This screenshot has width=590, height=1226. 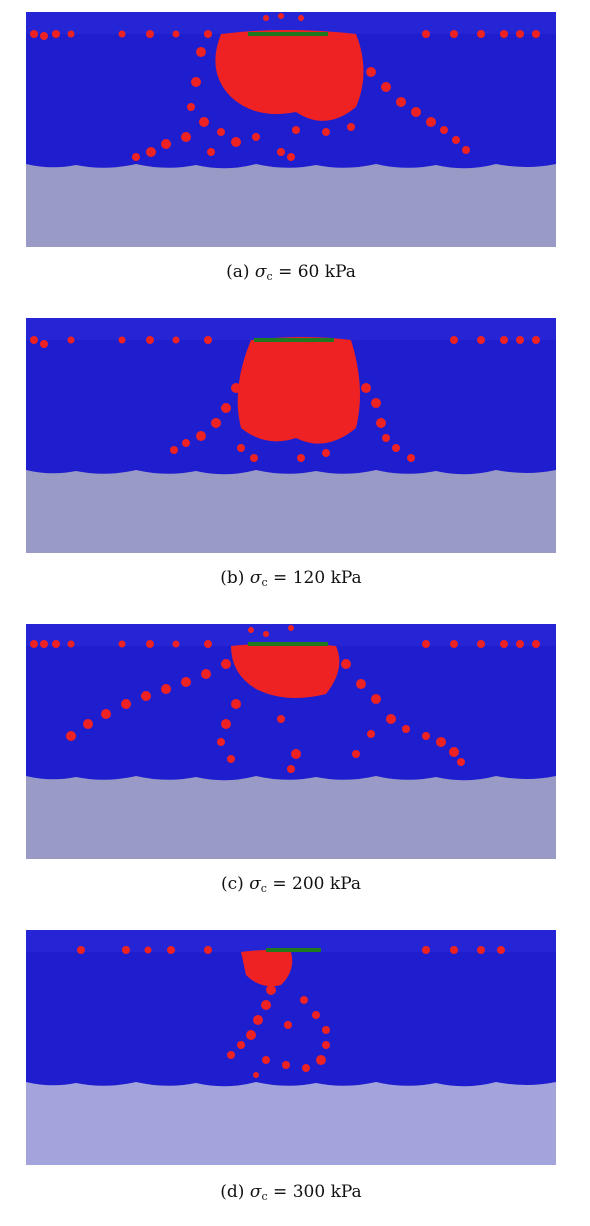 I want to click on caption-d-symbol: σ, so click(x=255, y=1192).